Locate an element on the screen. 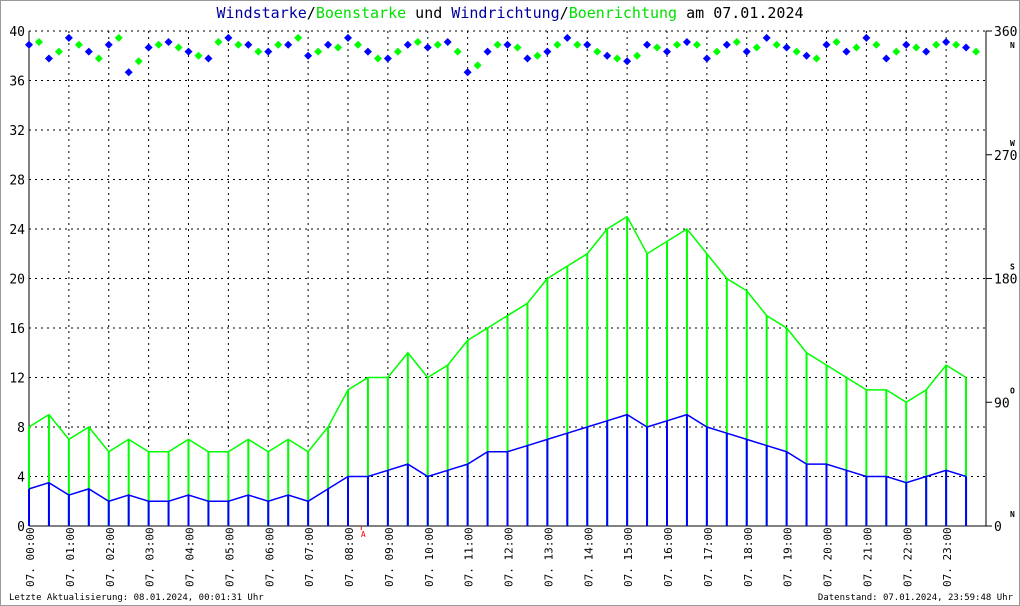 This screenshot has width=1020, height=606. x-tick-label: 07. 23:00 is located at coordinates (947, 557).